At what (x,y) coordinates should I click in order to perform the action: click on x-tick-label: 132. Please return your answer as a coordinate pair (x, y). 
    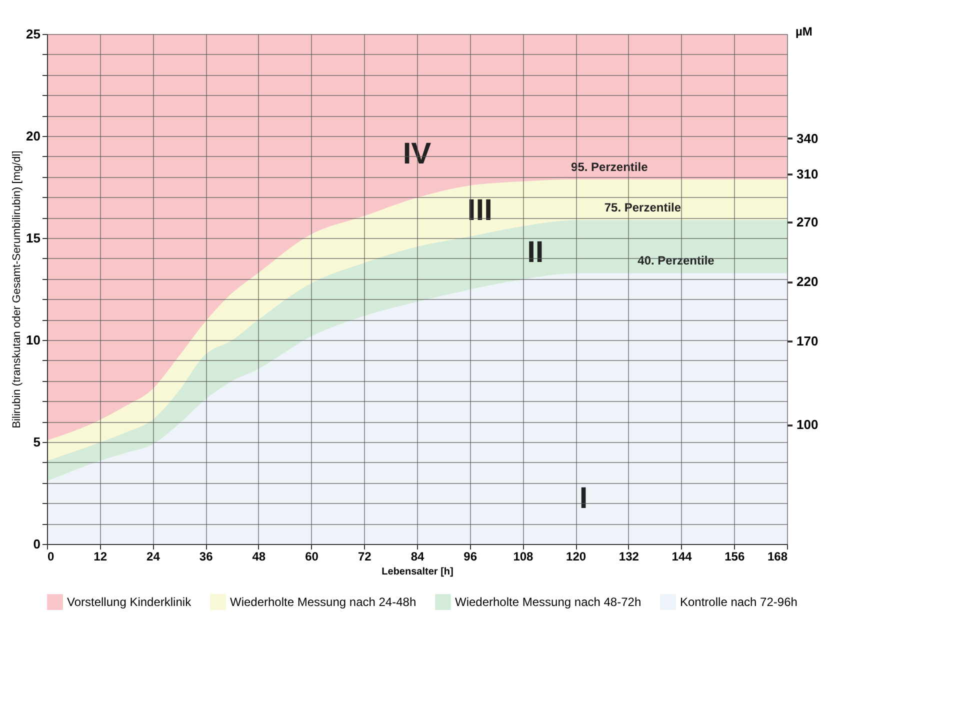
    Looking at the image, I should click on (629, 557).